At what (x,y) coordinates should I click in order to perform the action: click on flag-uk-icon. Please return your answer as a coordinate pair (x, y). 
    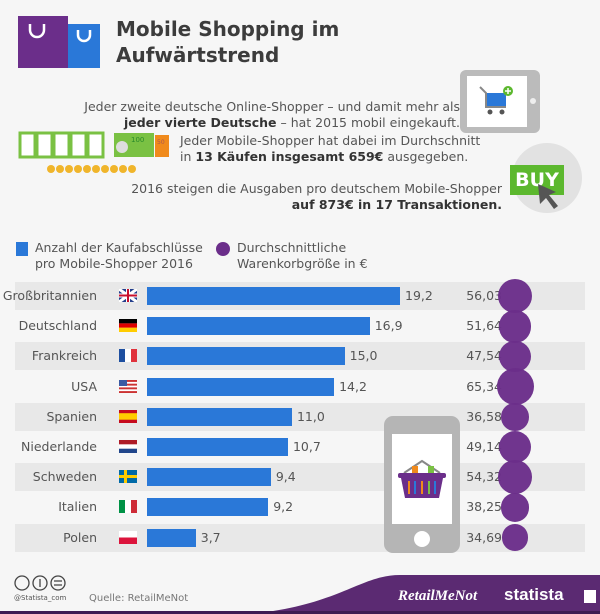
    Looking at the image, I should click on (128, 295).